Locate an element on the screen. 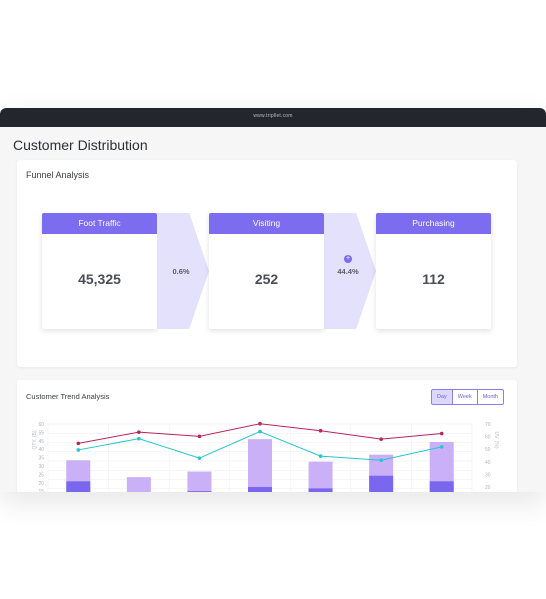  stage-label: Purchasing is located at coordinates (433, 223).